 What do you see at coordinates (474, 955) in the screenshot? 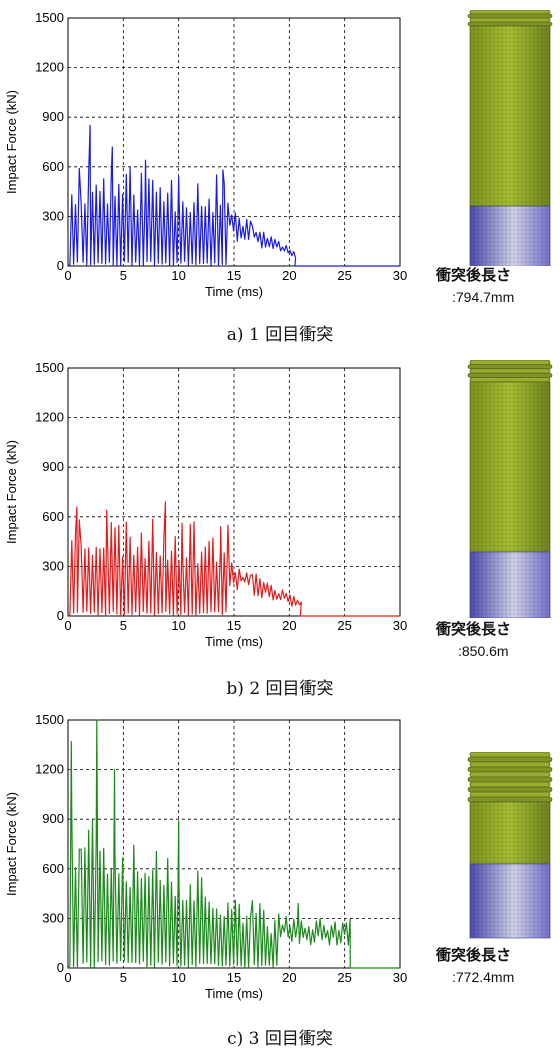
I see `length-label-c: 衝突後長さ` at bounding box center [474, 955].